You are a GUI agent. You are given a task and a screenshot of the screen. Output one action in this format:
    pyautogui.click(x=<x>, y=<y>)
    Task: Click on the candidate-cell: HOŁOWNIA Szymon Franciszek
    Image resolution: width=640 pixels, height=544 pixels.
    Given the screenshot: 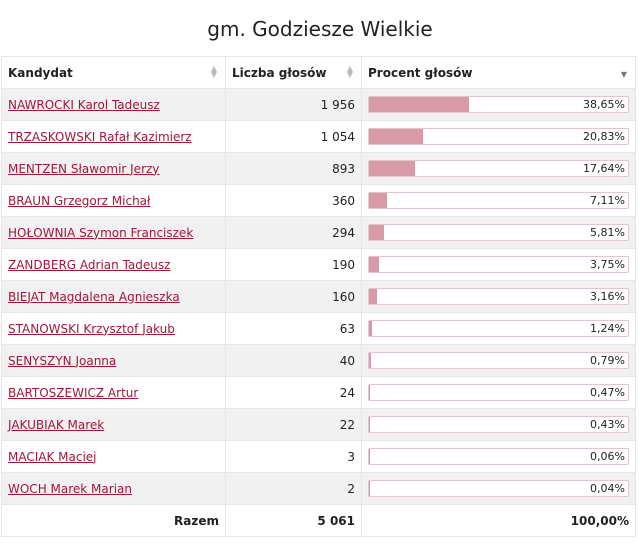 What is the action you would take?
    pyautogui.click(x=113, y=232)
    